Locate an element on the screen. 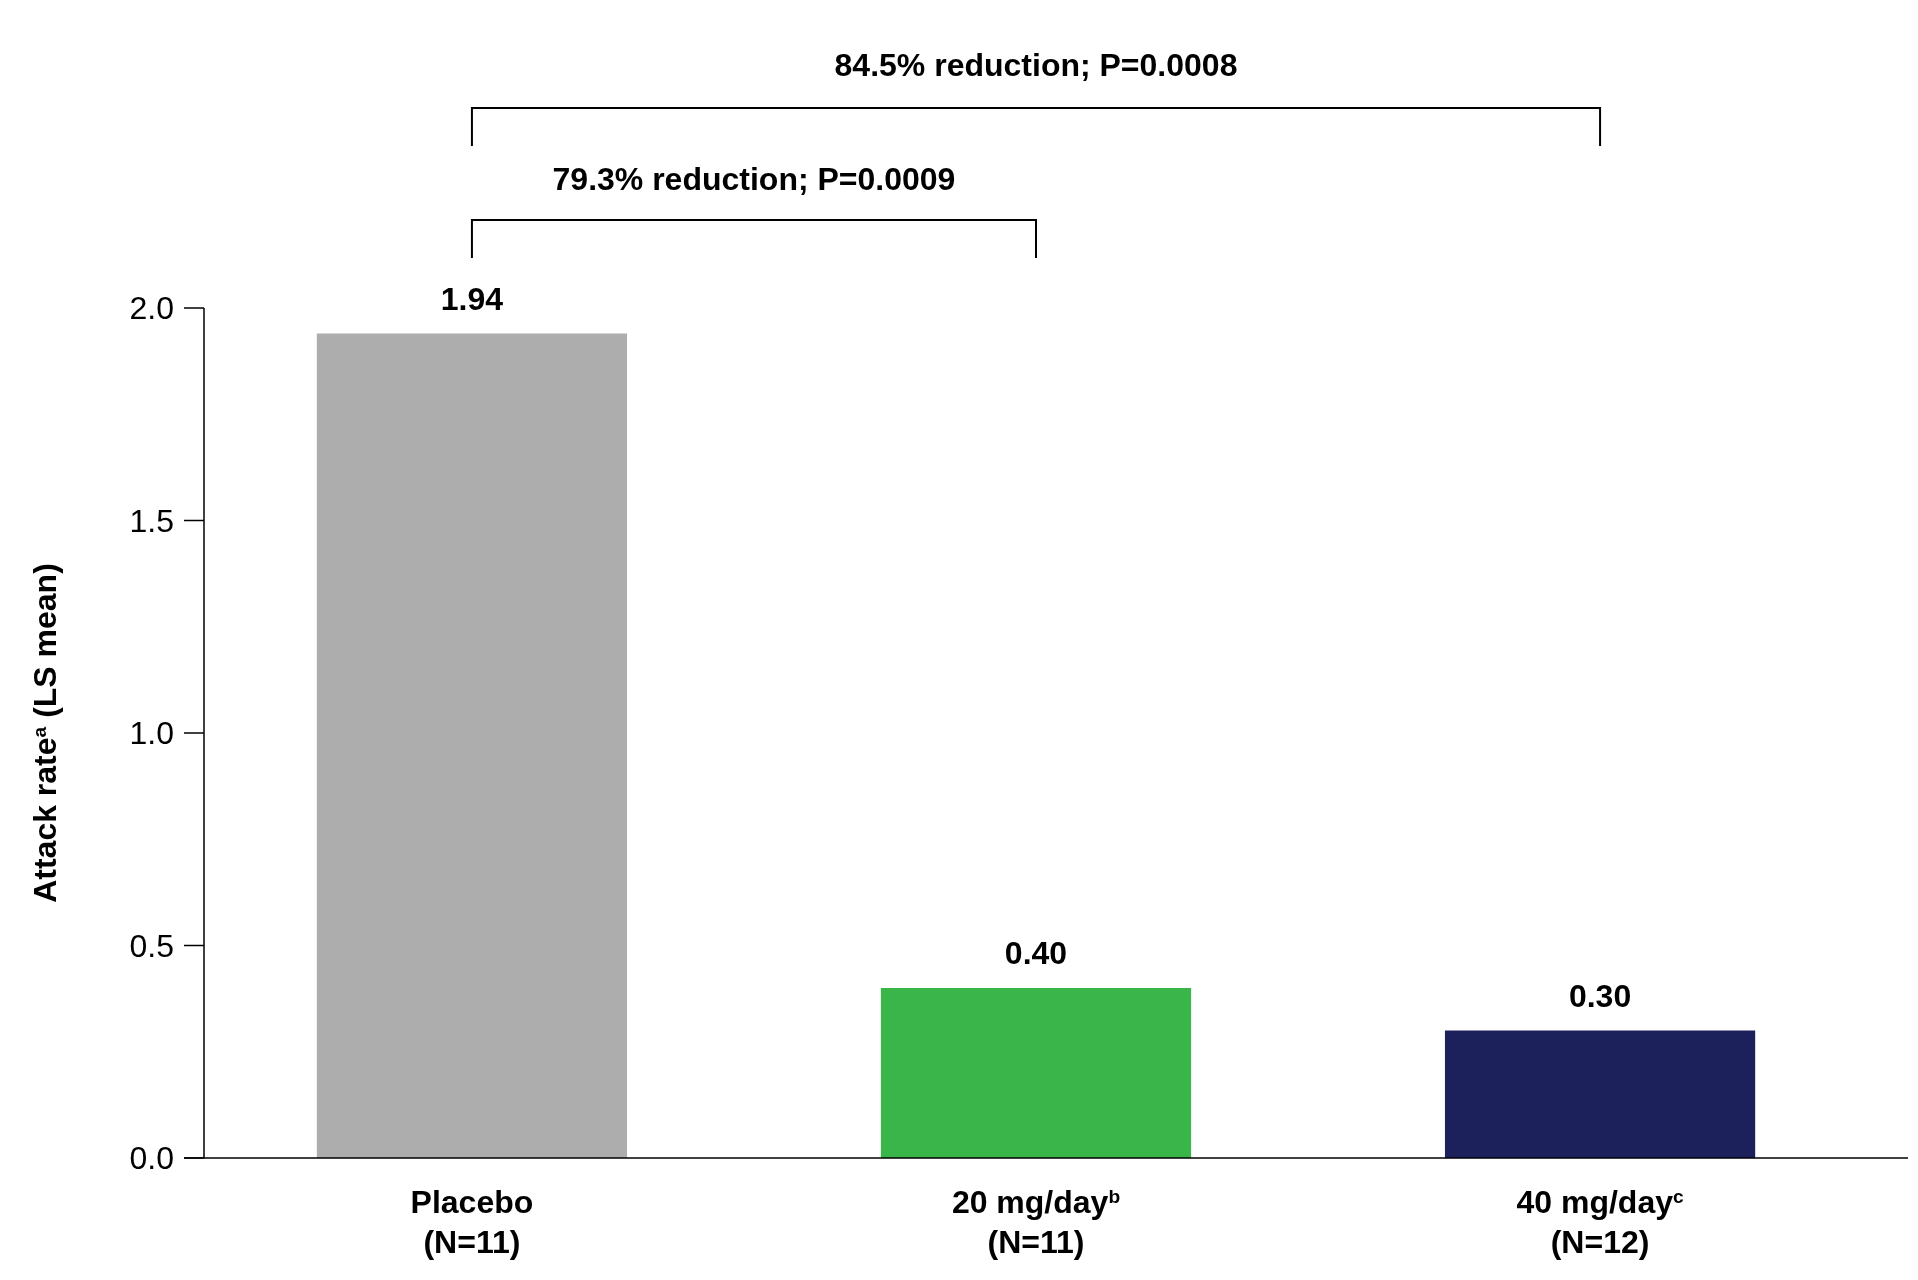 This screenshot has height=1280, width=1918. data-label: 0.40 is located at coordinates (1036, 953).